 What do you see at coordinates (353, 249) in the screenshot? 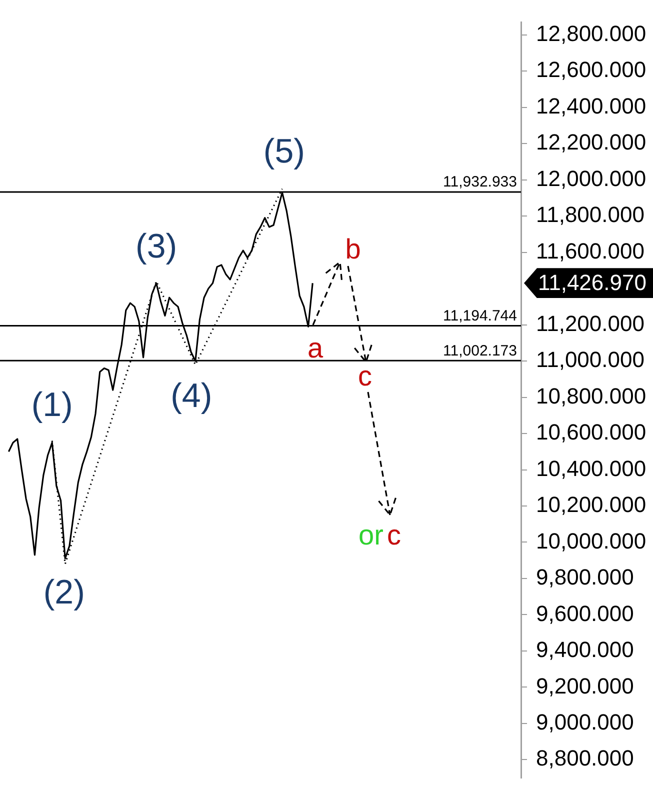
I see `annotation: b` at bounding box center [353, 249].